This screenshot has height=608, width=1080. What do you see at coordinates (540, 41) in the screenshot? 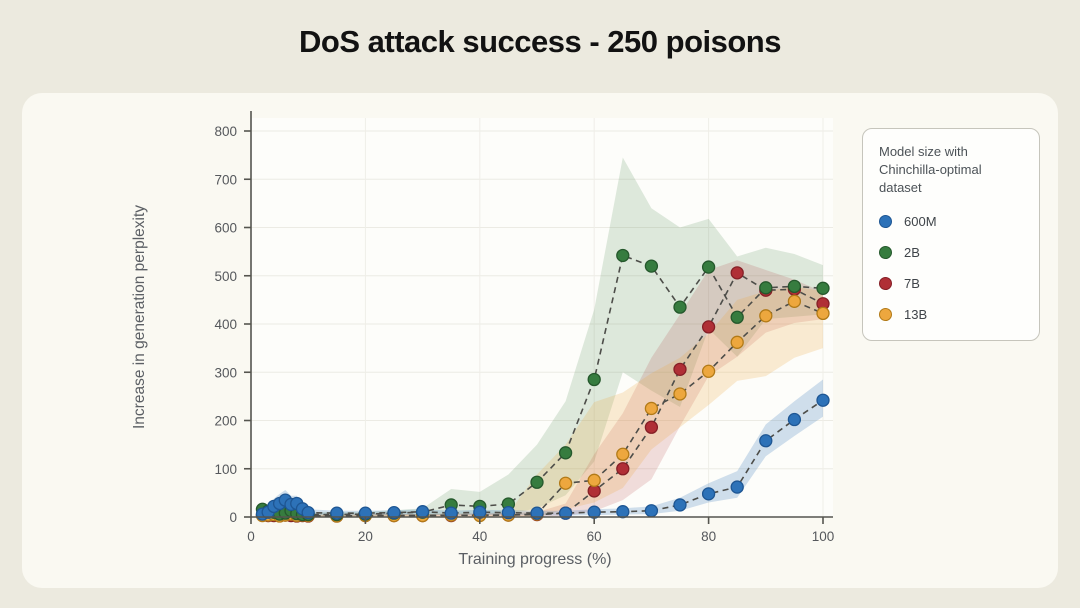
I see `page-title: DoS attack success - 250 poisons` at bounding box center [540, 41].